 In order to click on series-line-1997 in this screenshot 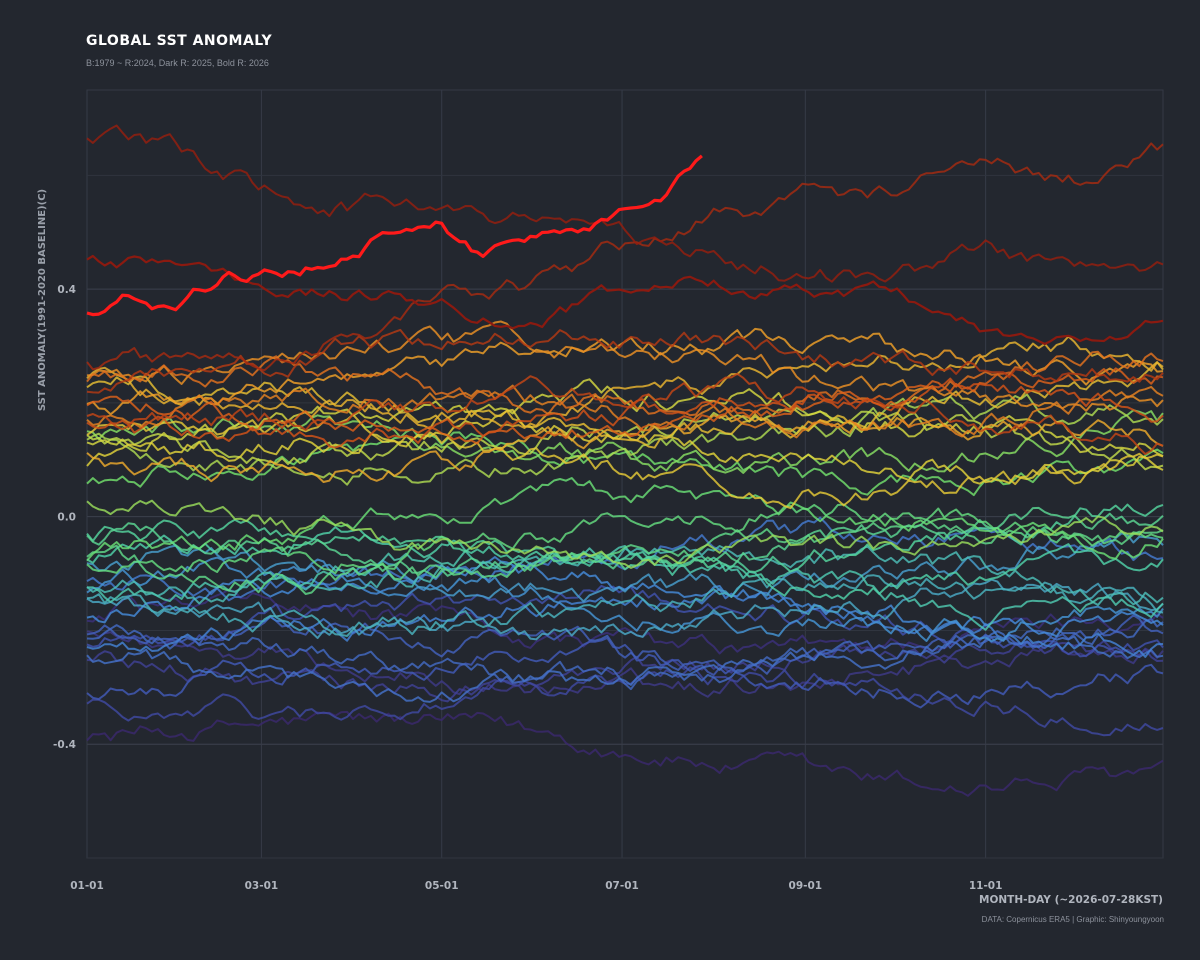, I will do `click(625, 588)`.